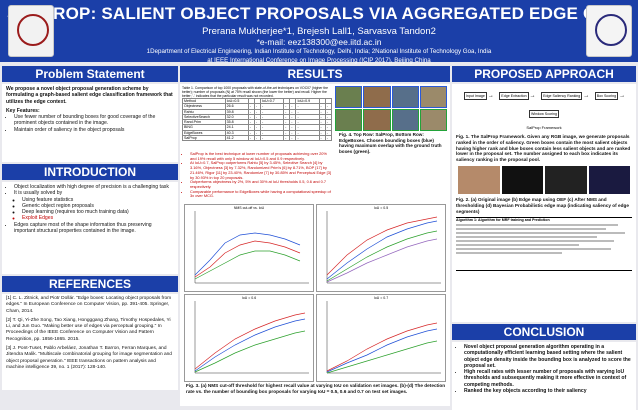 The height and width of the screenshot is (410, 638). What do you see at coordinates (204, 138) in the screenshot?
I see `table-cell: SalProp` at bounding box center [204, 138].